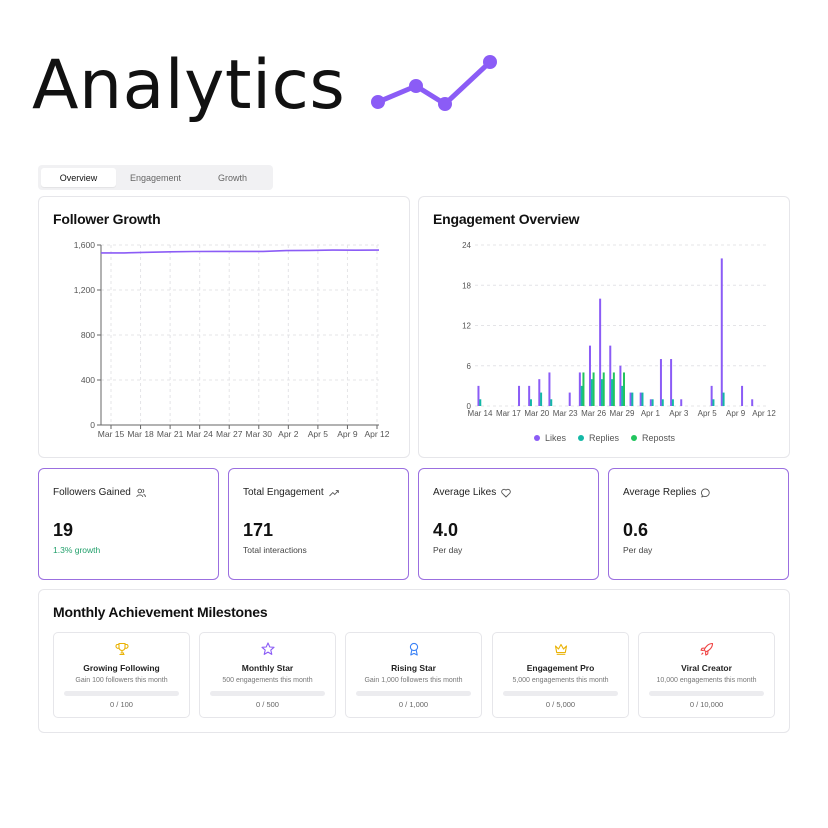 This screenshot has height=828, width=828. Describe the element at coordinates (448, 550) in the screenshot. I see `stat-subtext: Per day` at that location.